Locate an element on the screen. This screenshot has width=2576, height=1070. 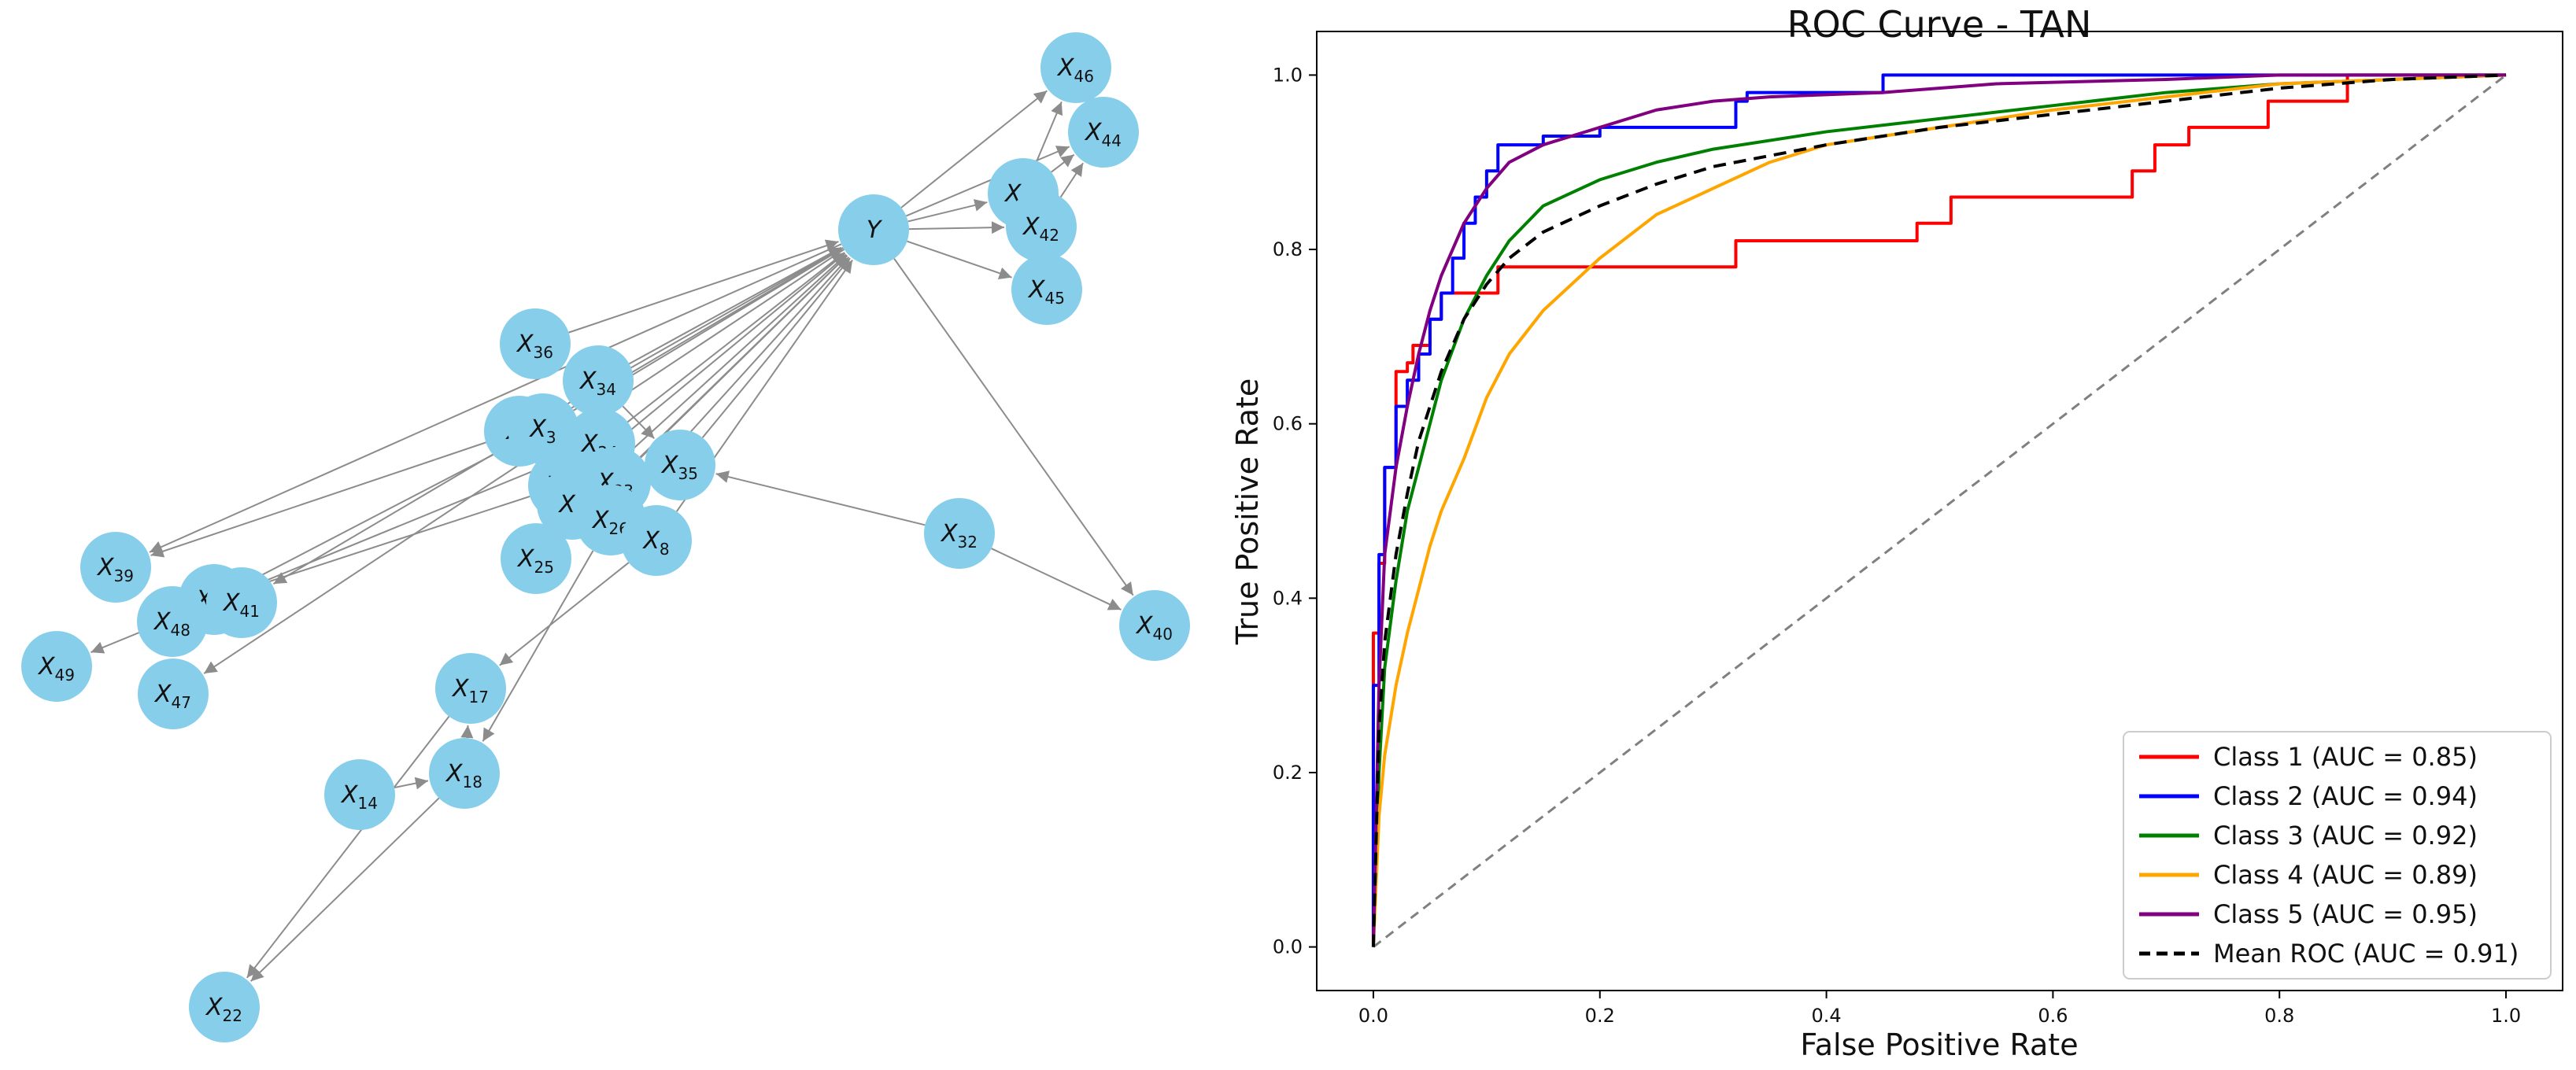
graph-node-label: X36 is located at coordinates (534, 346).